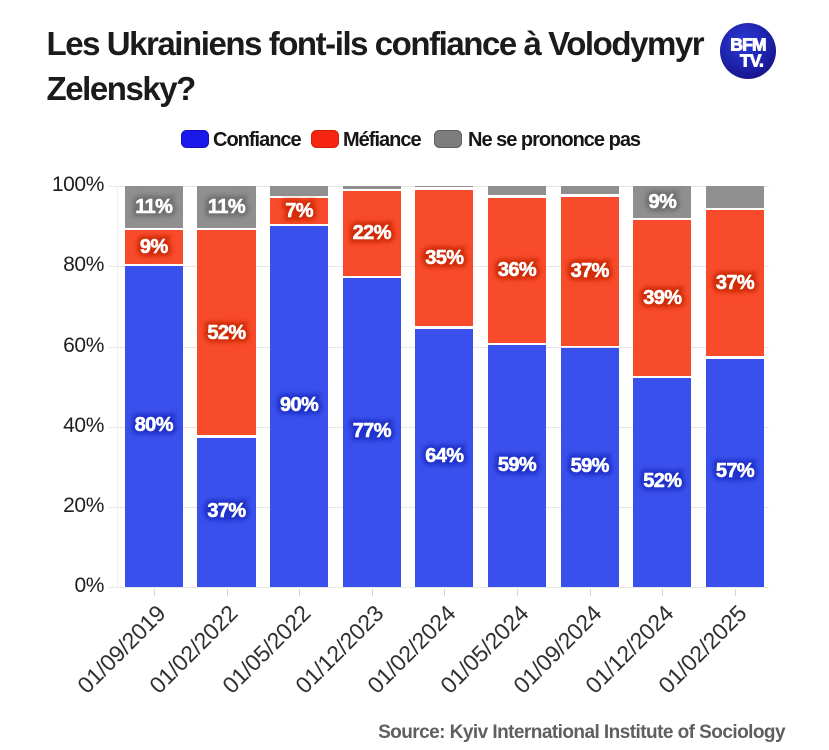 The width and height of the screenshot is (829, 750). Describe the element at coordinates (751, 61) in the screenshot. I see `svg-text: TV.` at that location.